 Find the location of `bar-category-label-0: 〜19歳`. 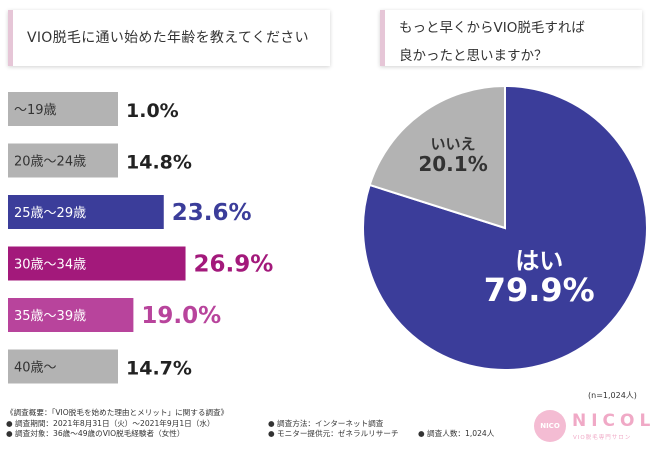

bar-category-label-0: 〜19歳 is located at coordinates (35, 110).